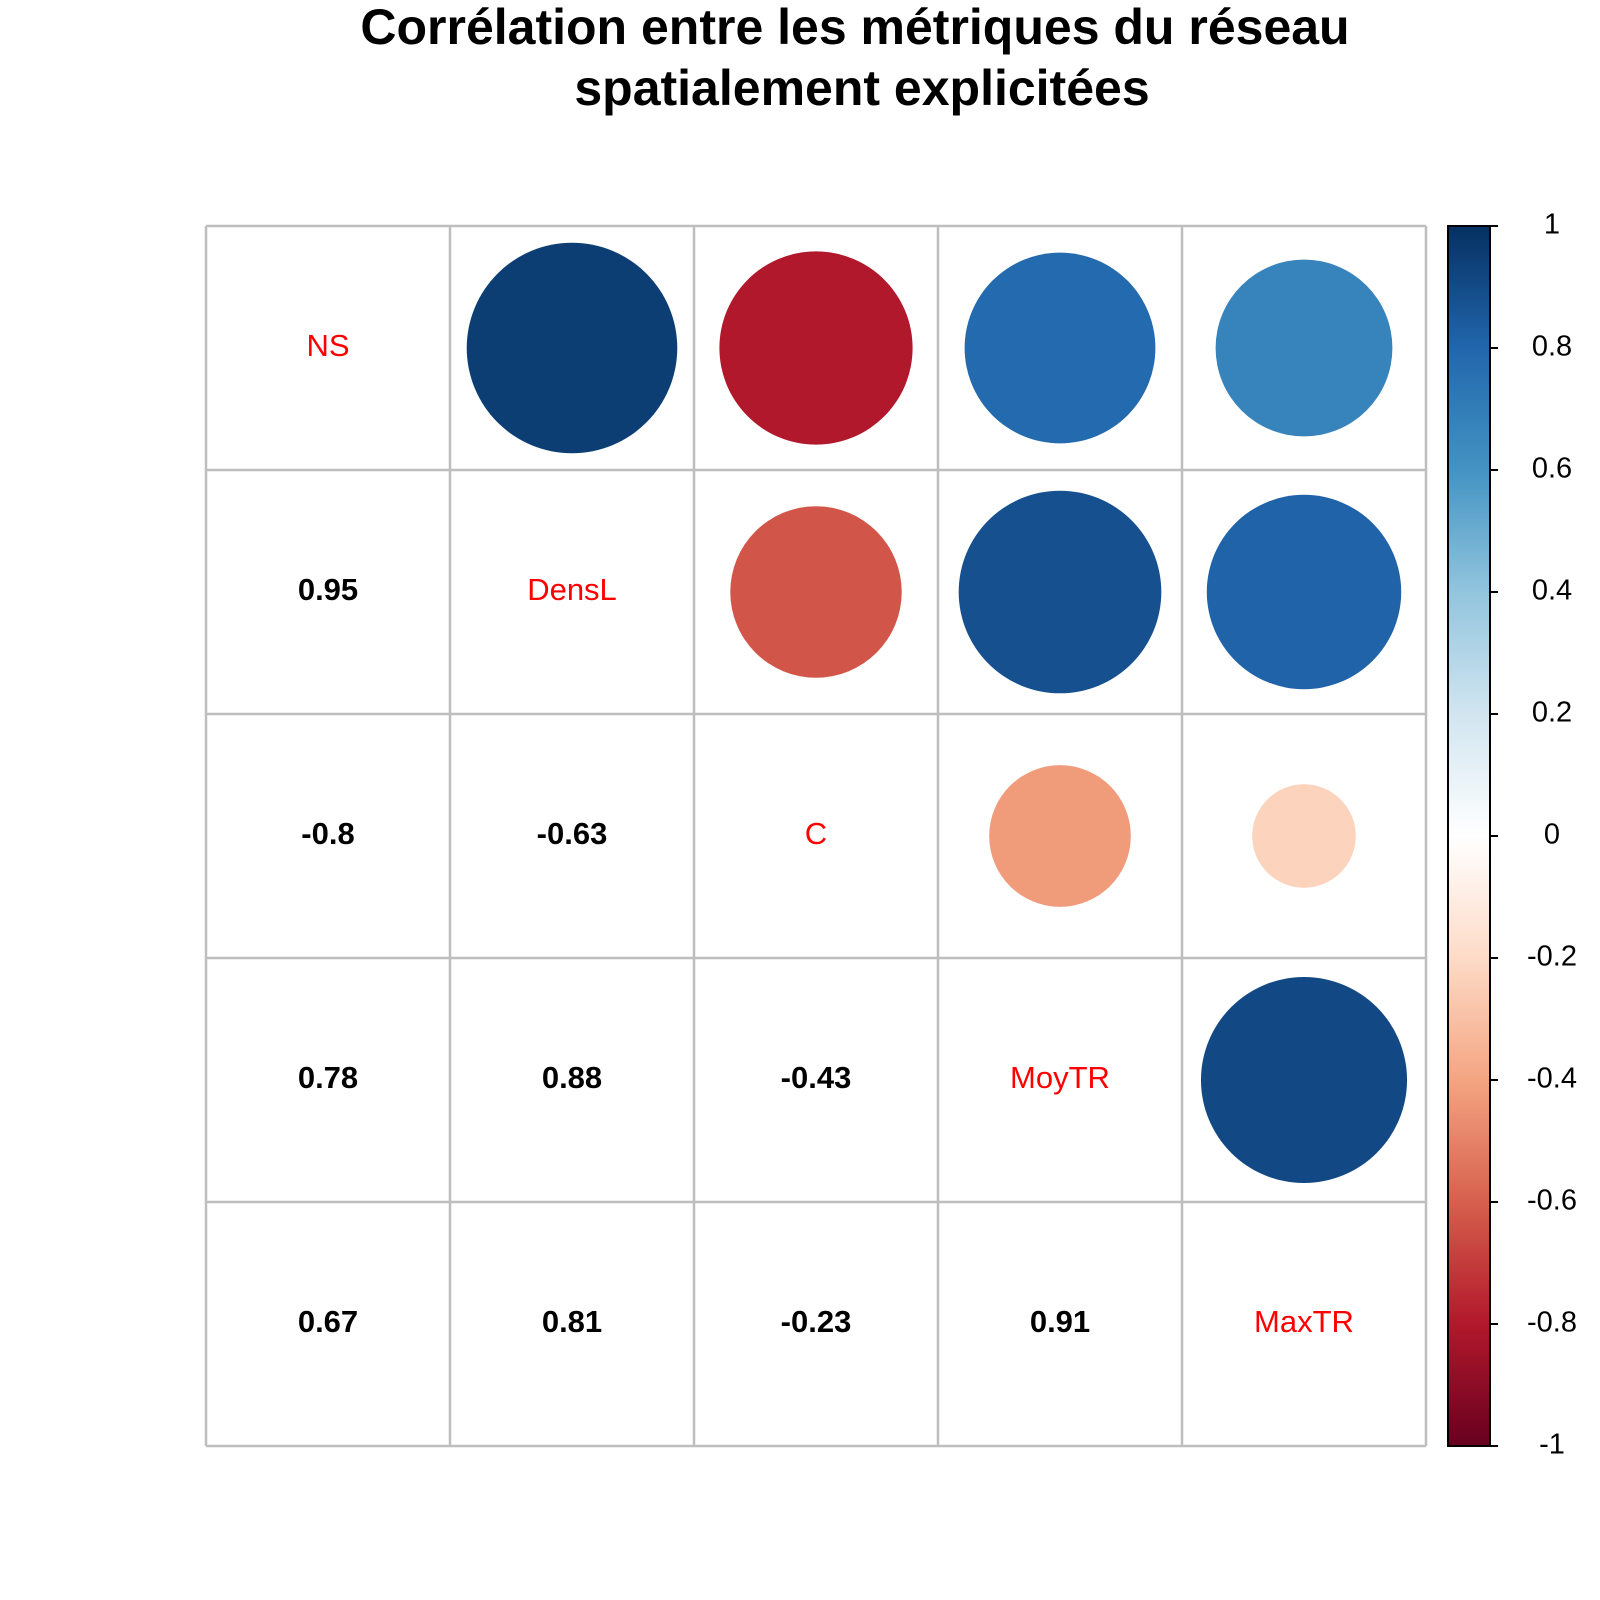 The width and height of the screenshot is (1600, 1600). I want to click on correlation-circle-ns-densl, so click(572, 348).